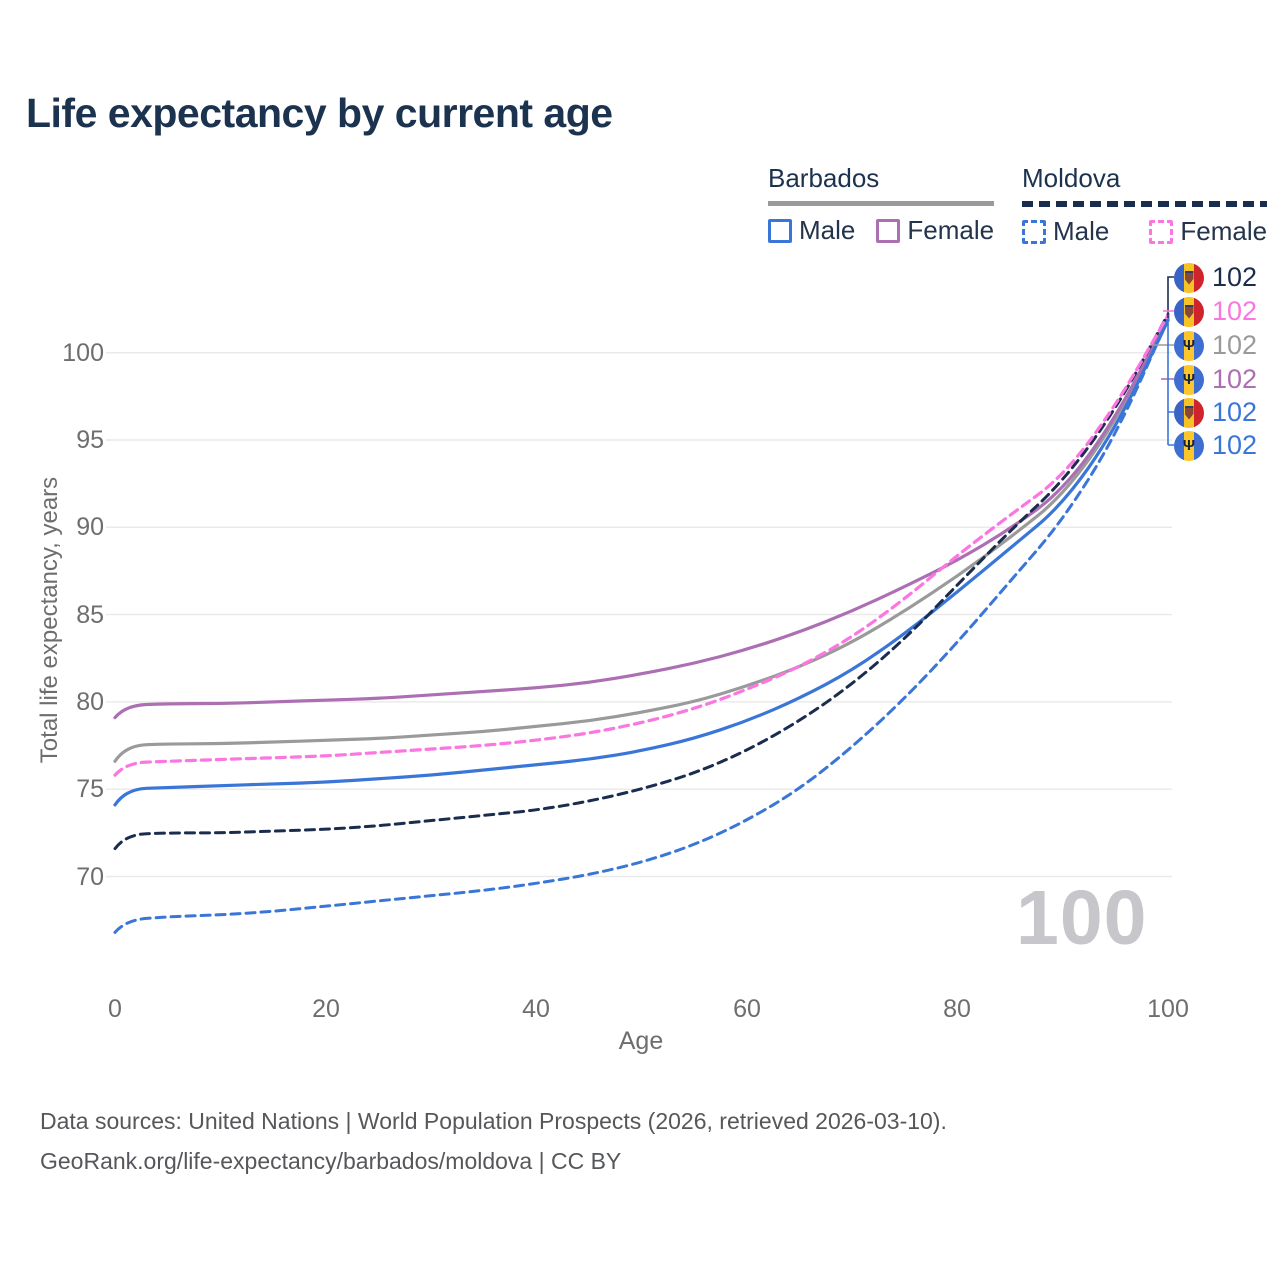 The image size is (1280, 1280). What do you see at coordinates (90, 440) in the screenshot?
I see `y-tick-label-95: 95` at bounding box center [90, 440].